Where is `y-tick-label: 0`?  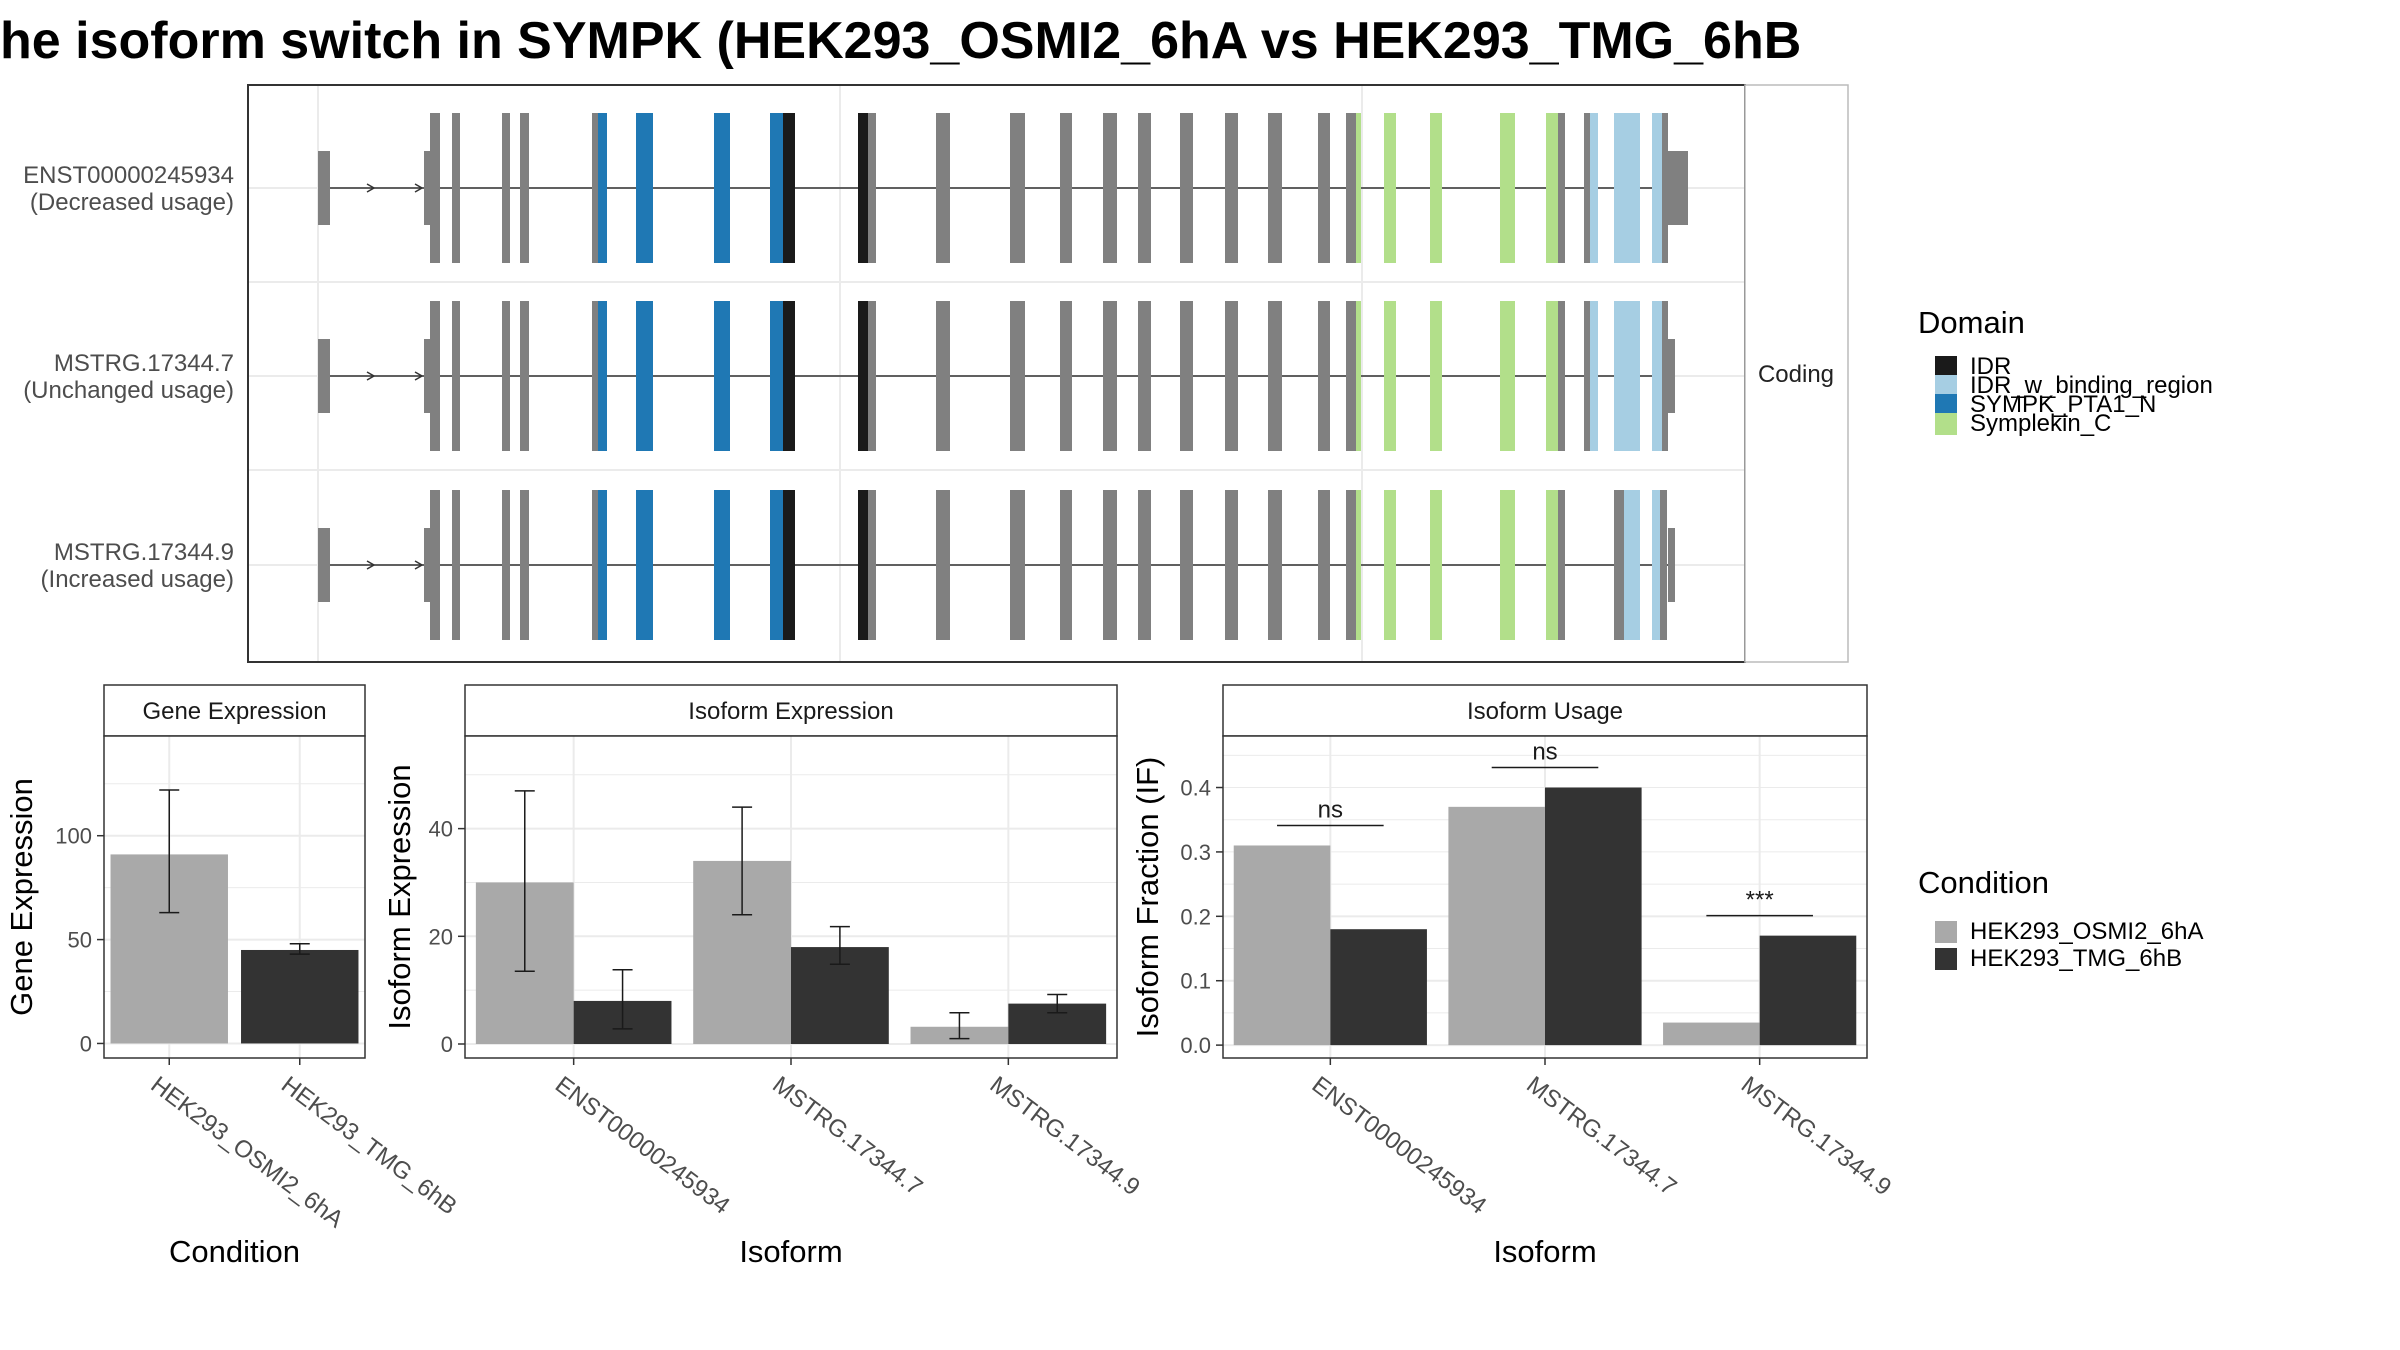 y-tick-label: 0 is located at coordinates (86, 1043).